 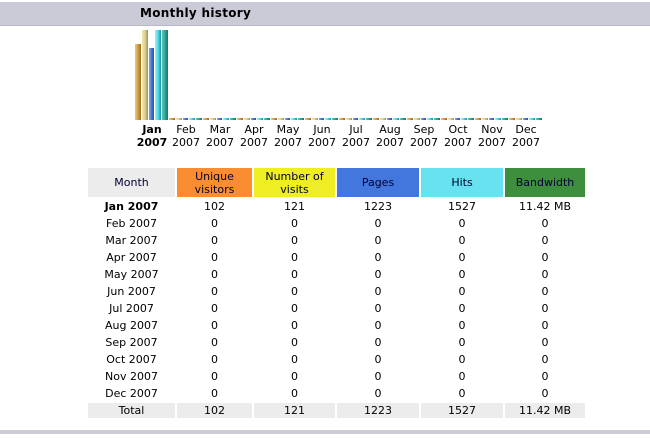 What do you see at coordinates (294, 119) in the screenshot?
I see `chart-bar-hits-may-2007` at bounding box center [294, 119].